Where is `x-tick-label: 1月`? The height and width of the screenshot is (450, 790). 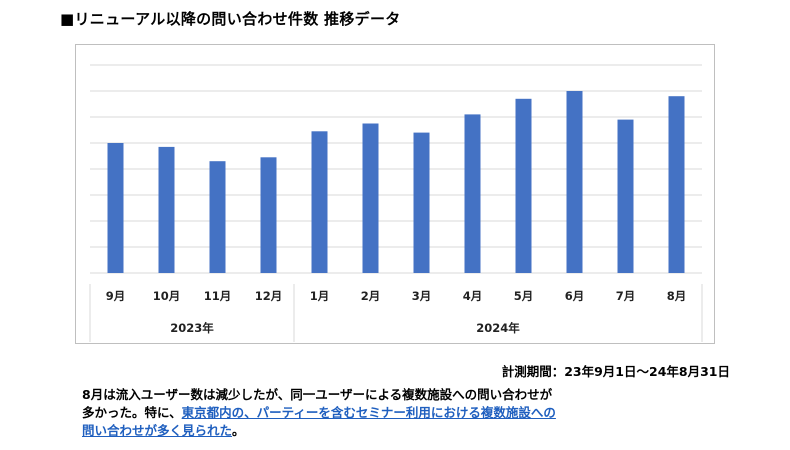 x-tick-label: 1月 is located at coordinates (320, 296).